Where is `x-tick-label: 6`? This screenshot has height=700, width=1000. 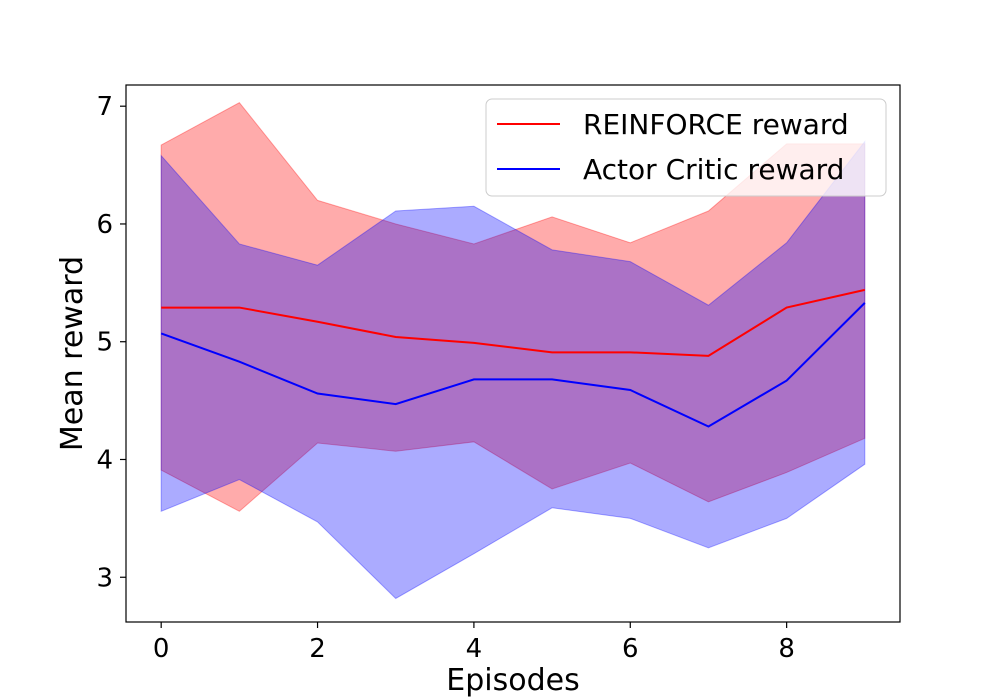
x-tick-label: 6 is located at coordinates (630, 649).